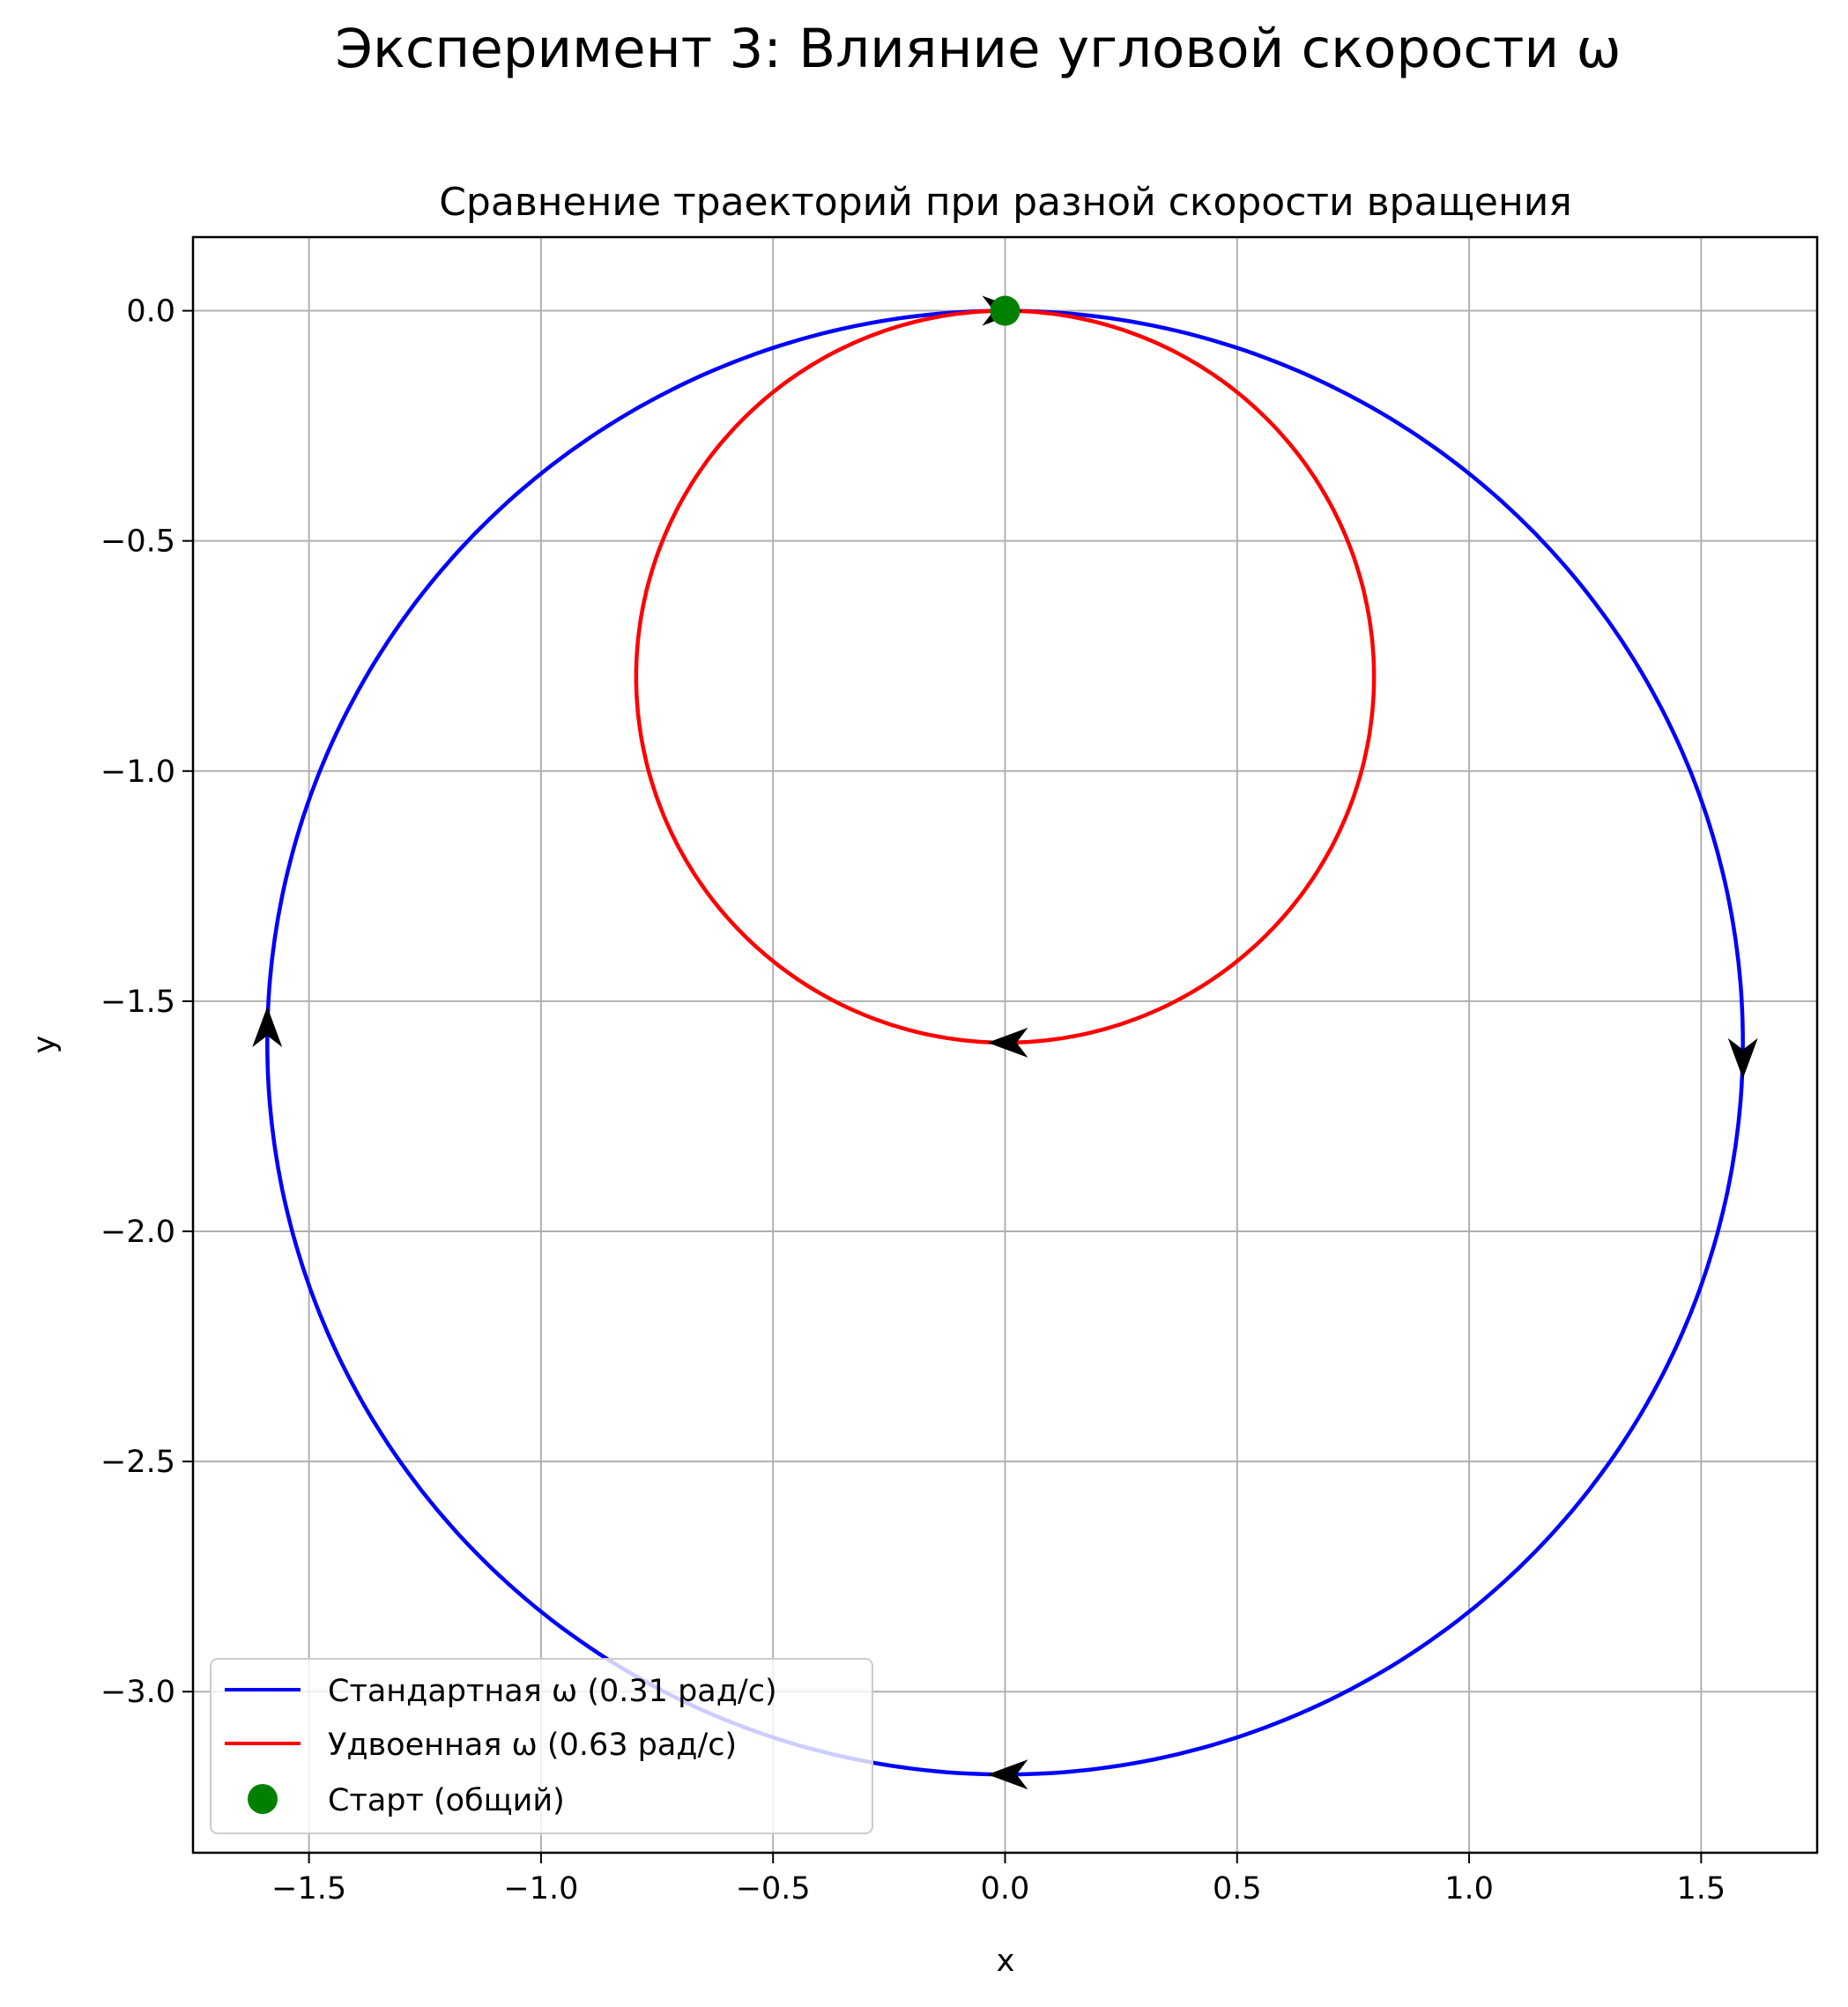 This screenshot has width=1848, height=2007. I want to click on x-tick-label: 0.0, so click(1006, 1889).